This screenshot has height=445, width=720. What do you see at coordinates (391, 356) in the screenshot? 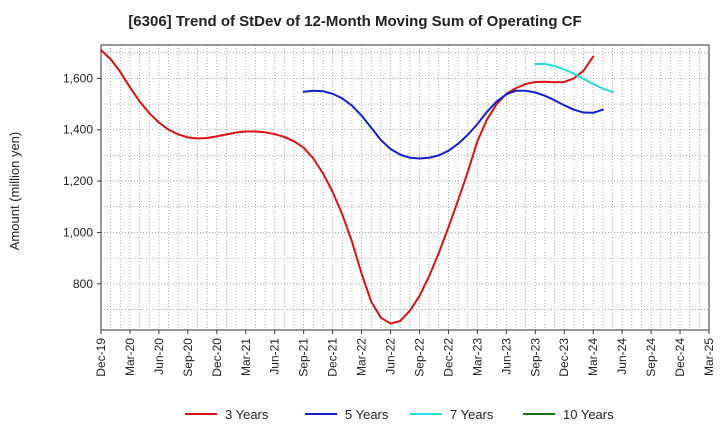
I see `x-tick-label: Jun-22` at bounding box center [391, 356].